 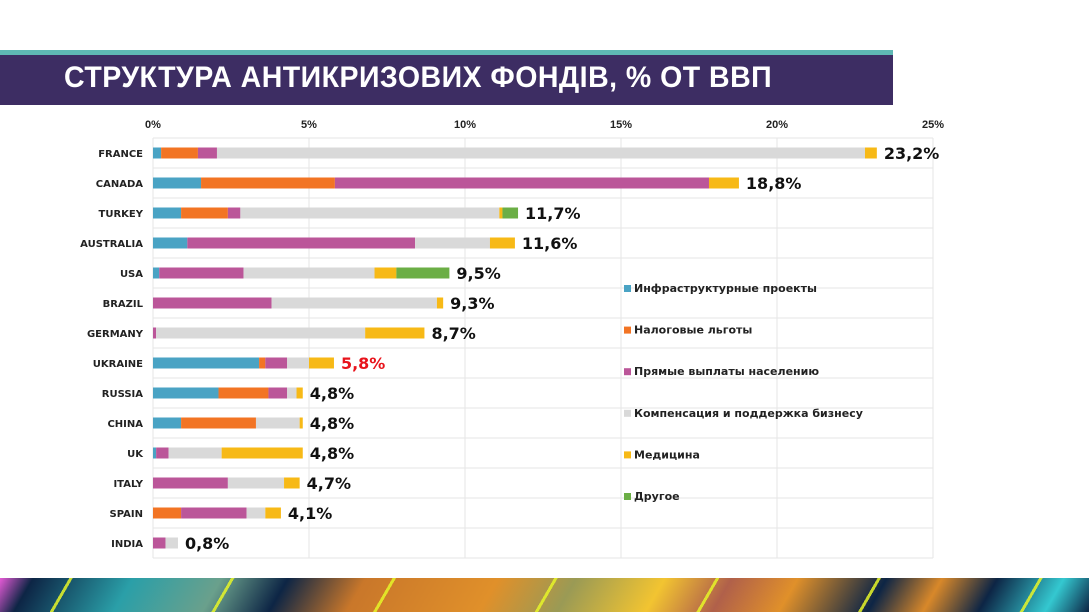 I want to click on bar-segment-russia-s3, so click(x=292, y=393).